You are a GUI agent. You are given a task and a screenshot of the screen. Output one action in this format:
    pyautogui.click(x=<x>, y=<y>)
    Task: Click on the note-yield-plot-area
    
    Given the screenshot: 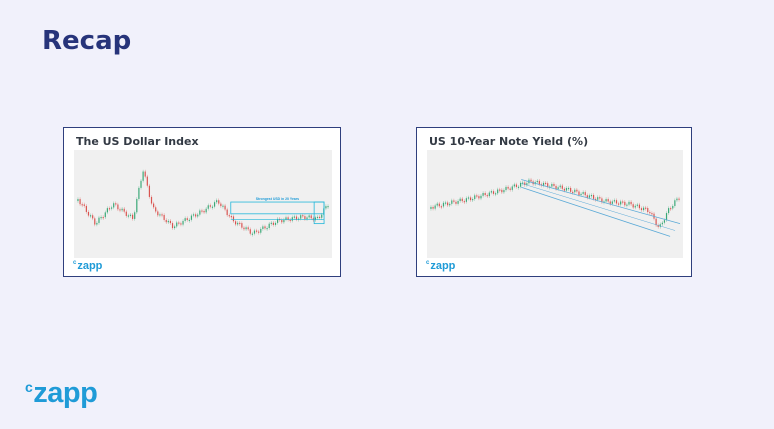 What is the action you would take?
    pyautogui.click(x=555, y=204)
    